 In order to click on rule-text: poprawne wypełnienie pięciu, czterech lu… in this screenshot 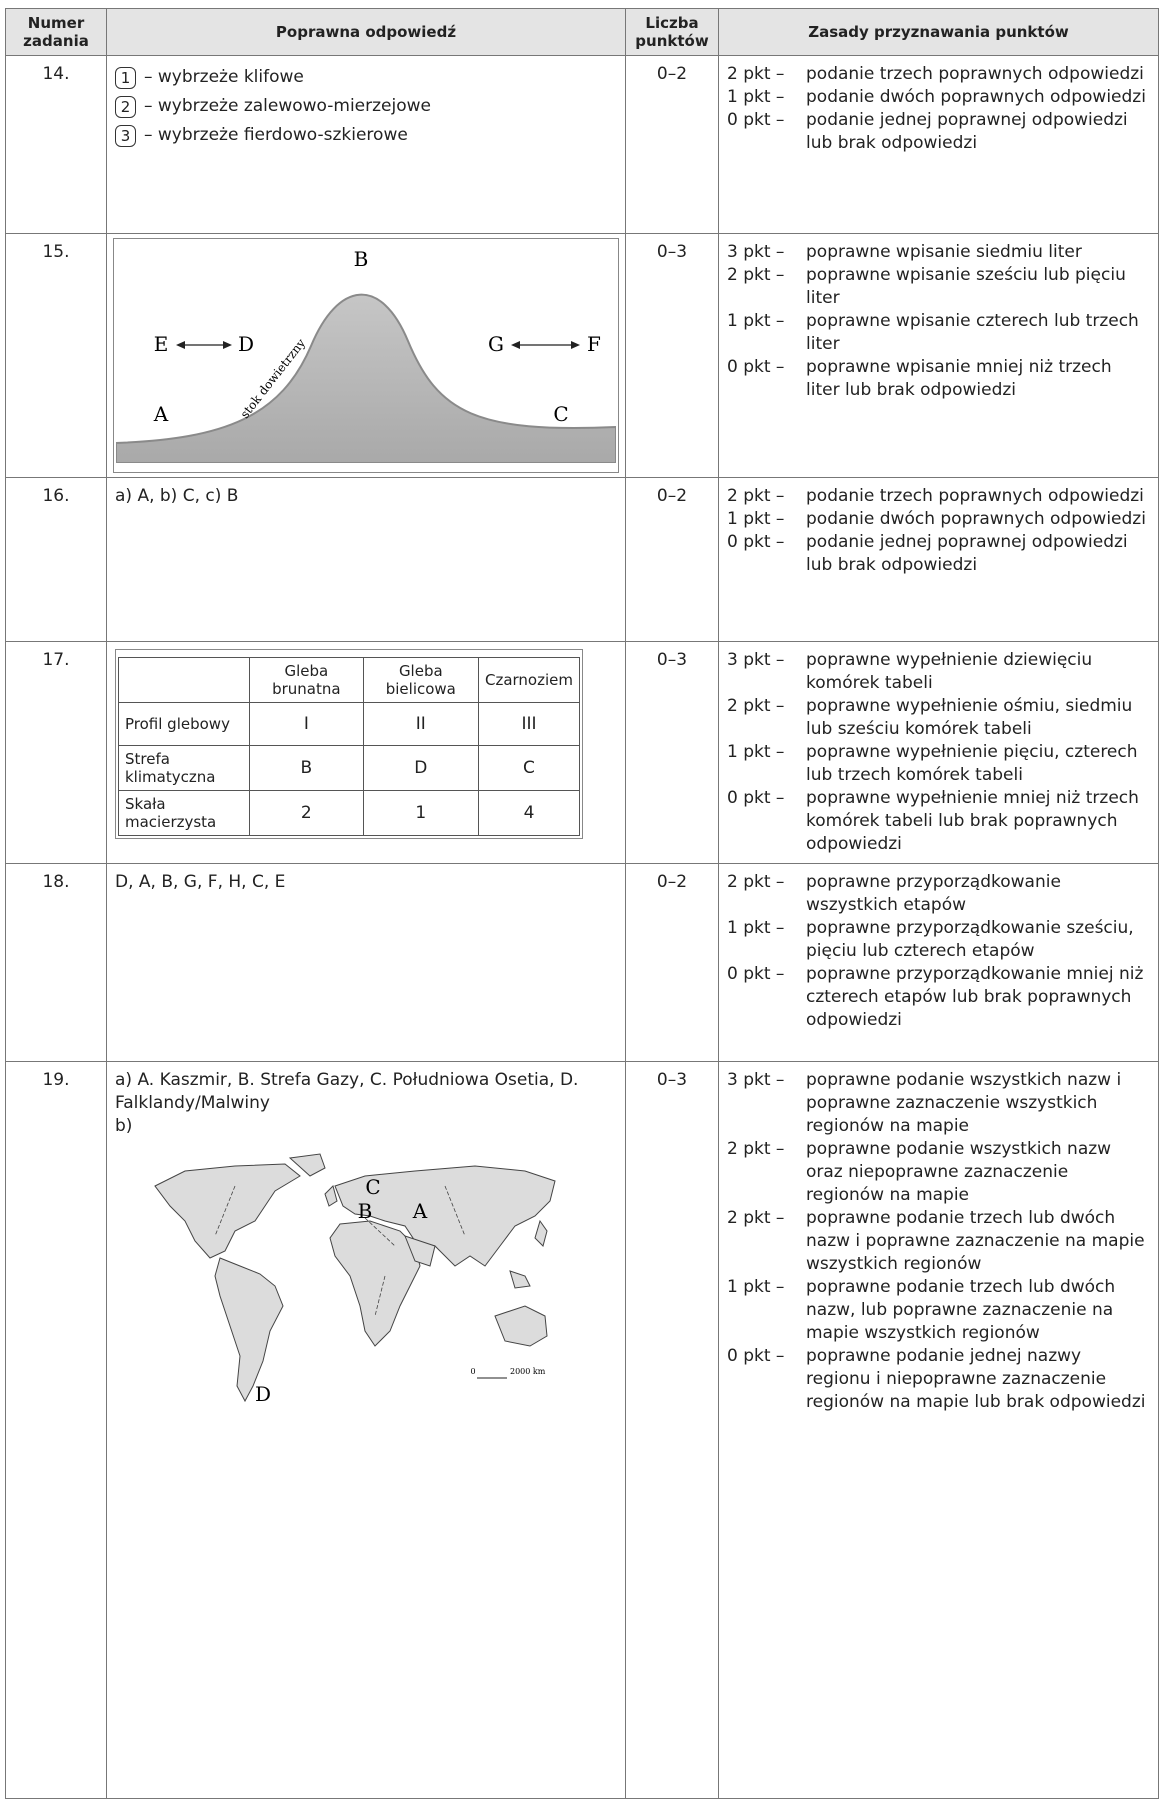, I will do `click(972, 763)`.